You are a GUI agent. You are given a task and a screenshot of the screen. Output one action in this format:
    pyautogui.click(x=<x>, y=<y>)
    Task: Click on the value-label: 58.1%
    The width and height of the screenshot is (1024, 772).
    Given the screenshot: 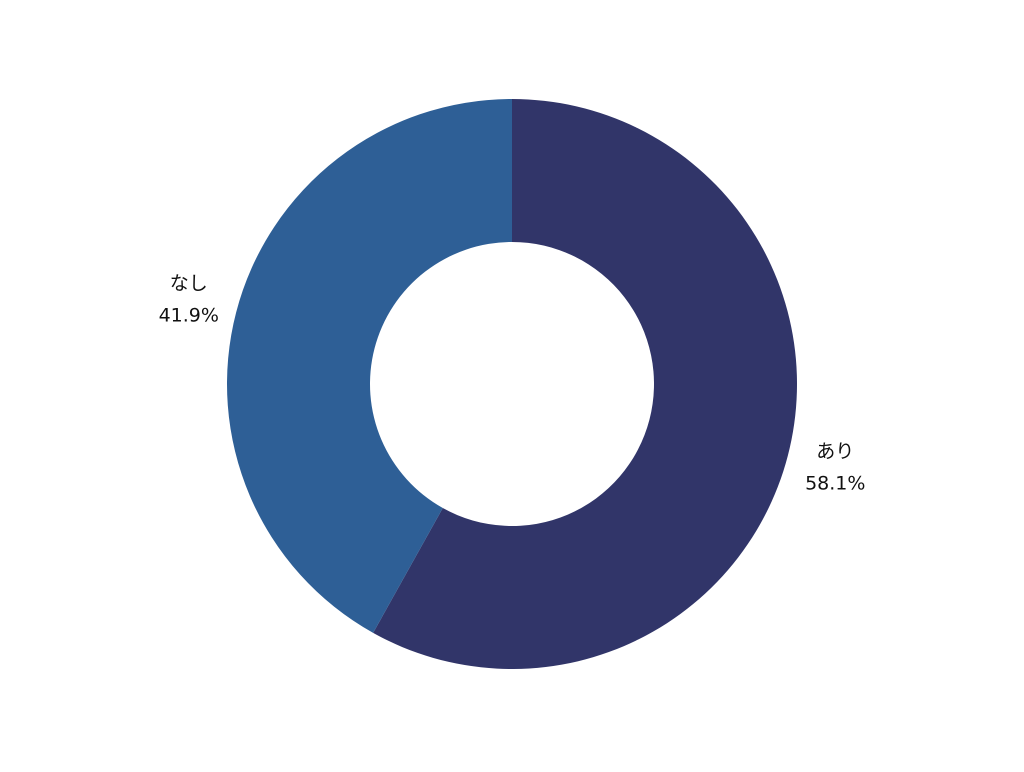 What is the action you would take?
    pyautogui.click(x=835, y=484)
    